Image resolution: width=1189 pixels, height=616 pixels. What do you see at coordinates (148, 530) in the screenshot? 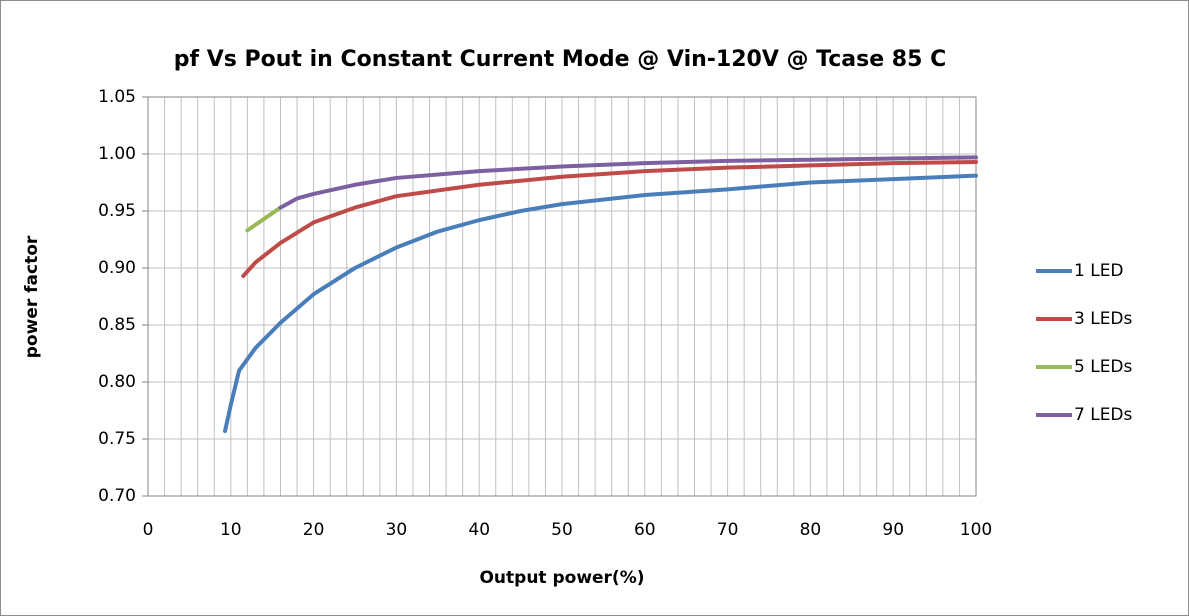
I see `x-tick-label: 0` at bounding box center [148, 530].